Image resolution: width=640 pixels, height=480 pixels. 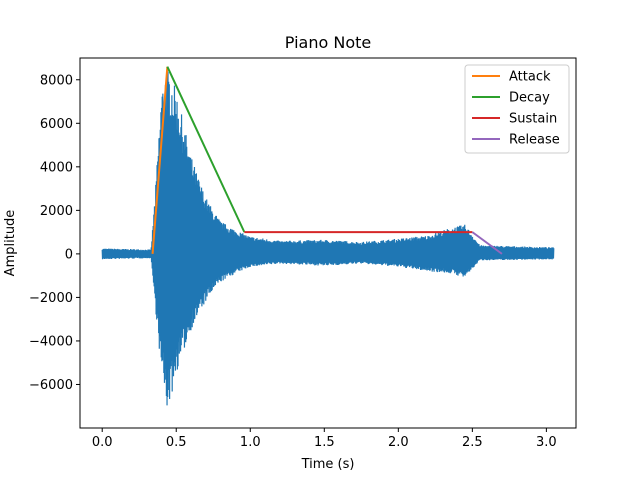 I want to click on x-tick-label: 2.0, so click(x=398, y=442).